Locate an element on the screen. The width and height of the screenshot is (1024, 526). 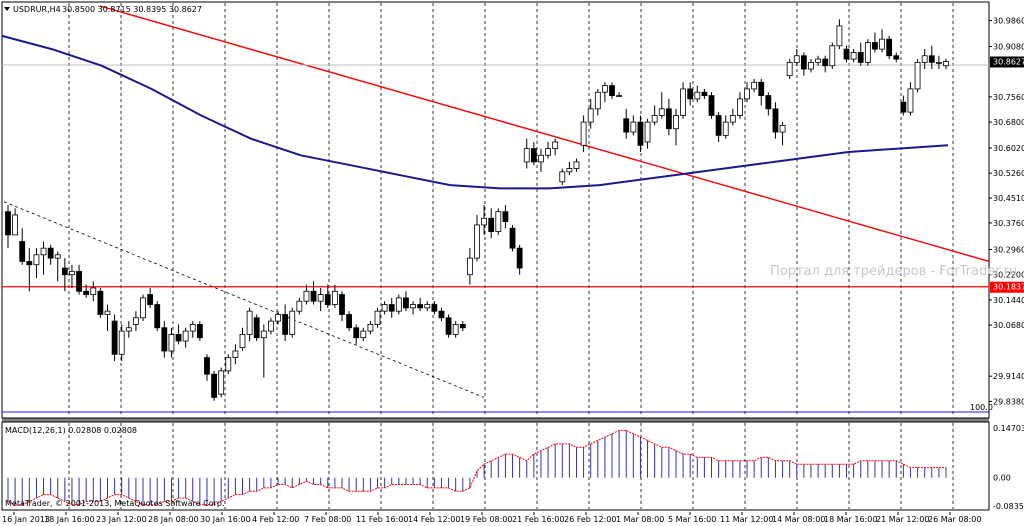
macd-axis-label: 0.14703 is located at coordinates (1008, 428).